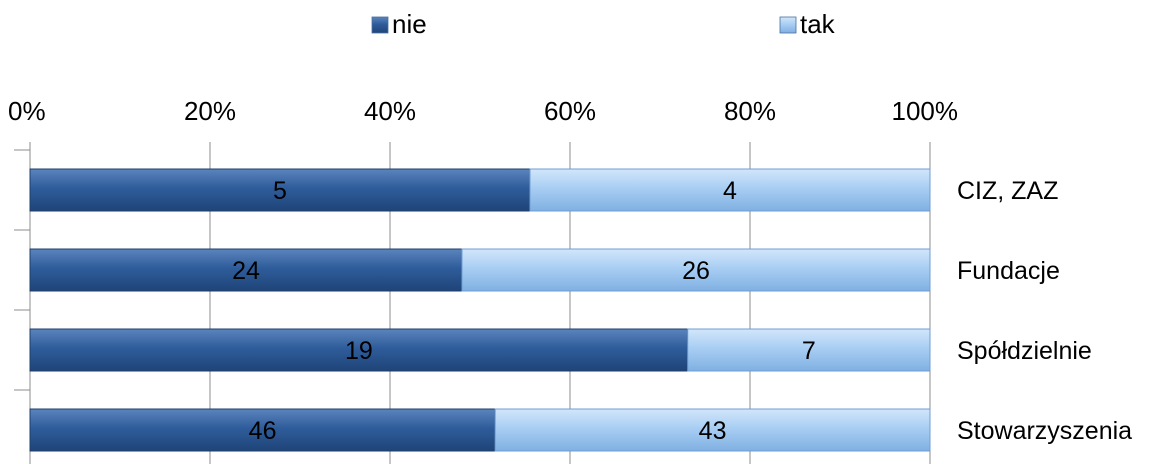 This screenshot has width=1161, height=464. Describe the element at coordinates (483, 111) in the screenshot. I see `x-axis-tick-labels: 0% 20% 40% 60% 80% 100%` at that location.